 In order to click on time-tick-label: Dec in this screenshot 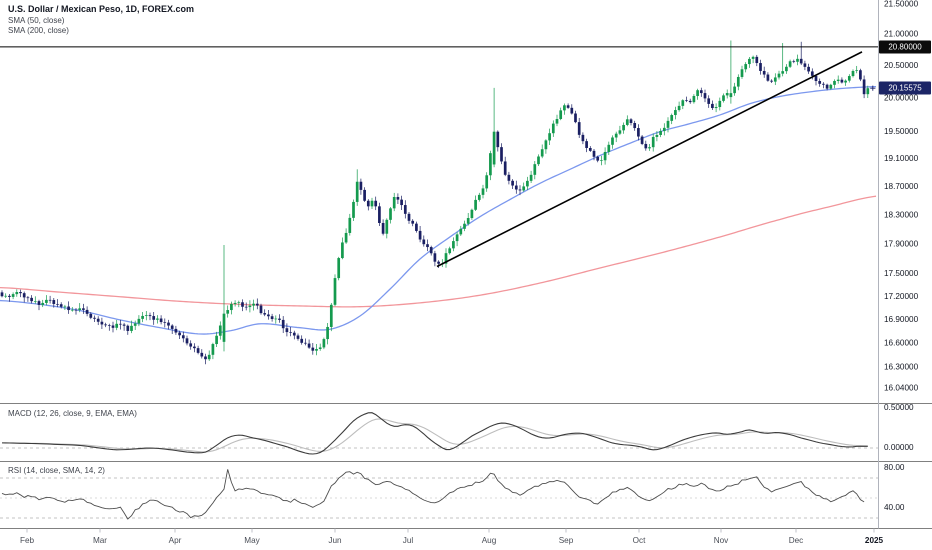, I will do `click(796, 540)`.